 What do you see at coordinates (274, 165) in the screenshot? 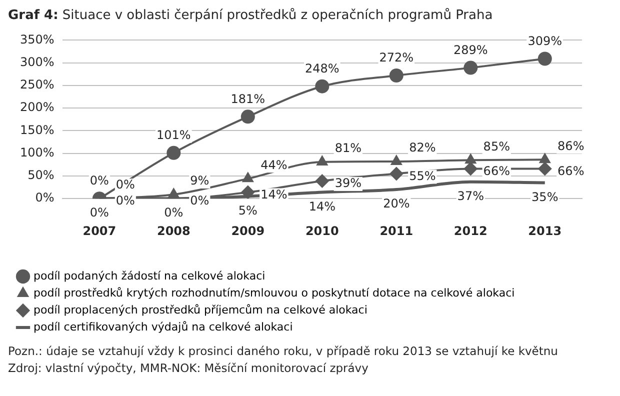
I see `data-label: 44%` at bounding box center [274, 165].